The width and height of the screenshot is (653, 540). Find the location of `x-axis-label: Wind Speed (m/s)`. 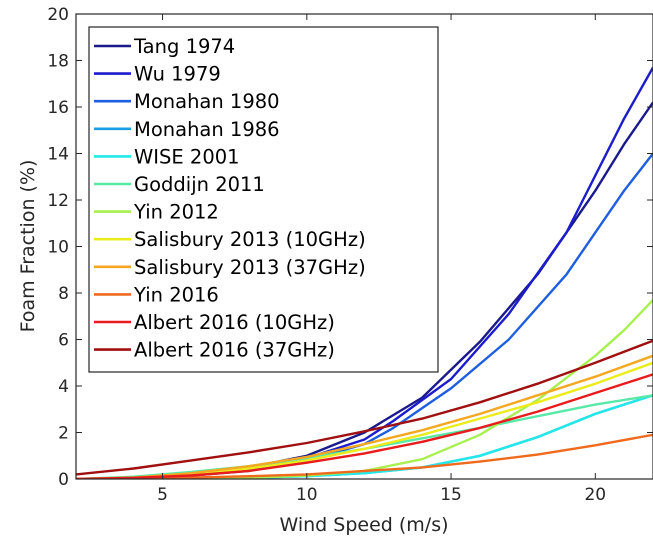

x-axis-label: Wind Speed (m/s) is located at coordinates (363, 525).